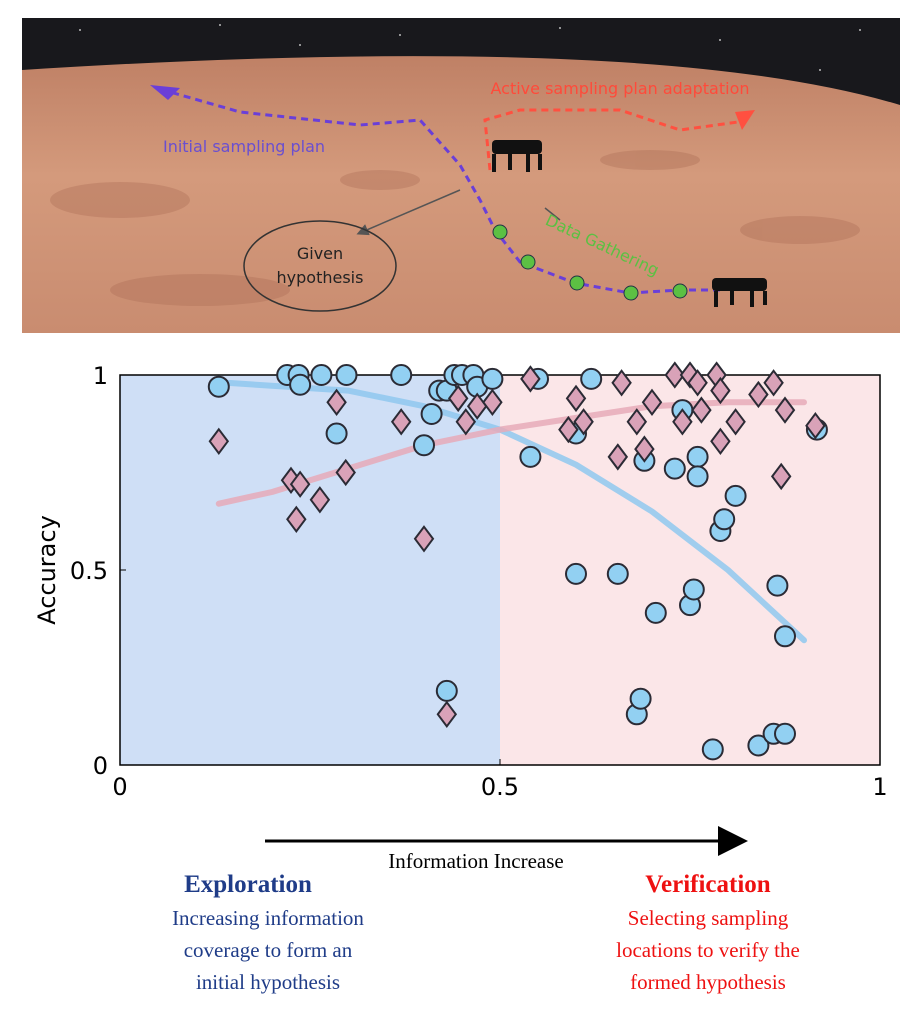 This screenshot has height=1012, width=911. Describe the element at coordinates (248, 884) in the screenshot. I see `exploration-title: Exploration` at that location.